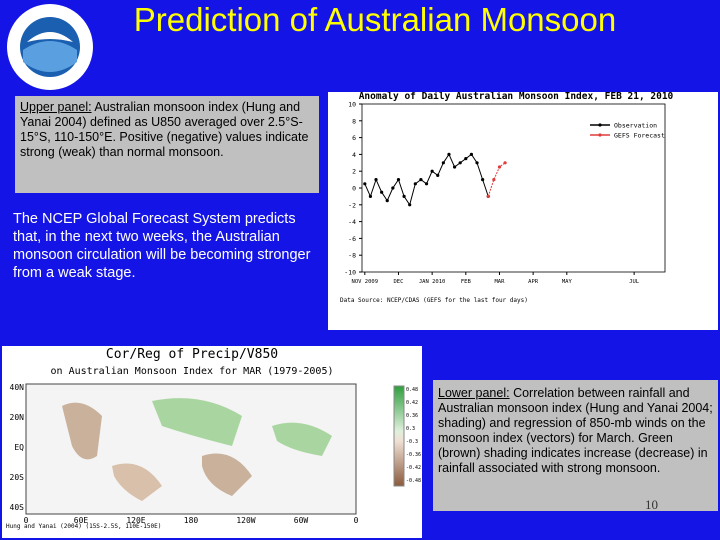  I want to click on map-title: Cor/Reg of Precip/V850, so click(192, 354).